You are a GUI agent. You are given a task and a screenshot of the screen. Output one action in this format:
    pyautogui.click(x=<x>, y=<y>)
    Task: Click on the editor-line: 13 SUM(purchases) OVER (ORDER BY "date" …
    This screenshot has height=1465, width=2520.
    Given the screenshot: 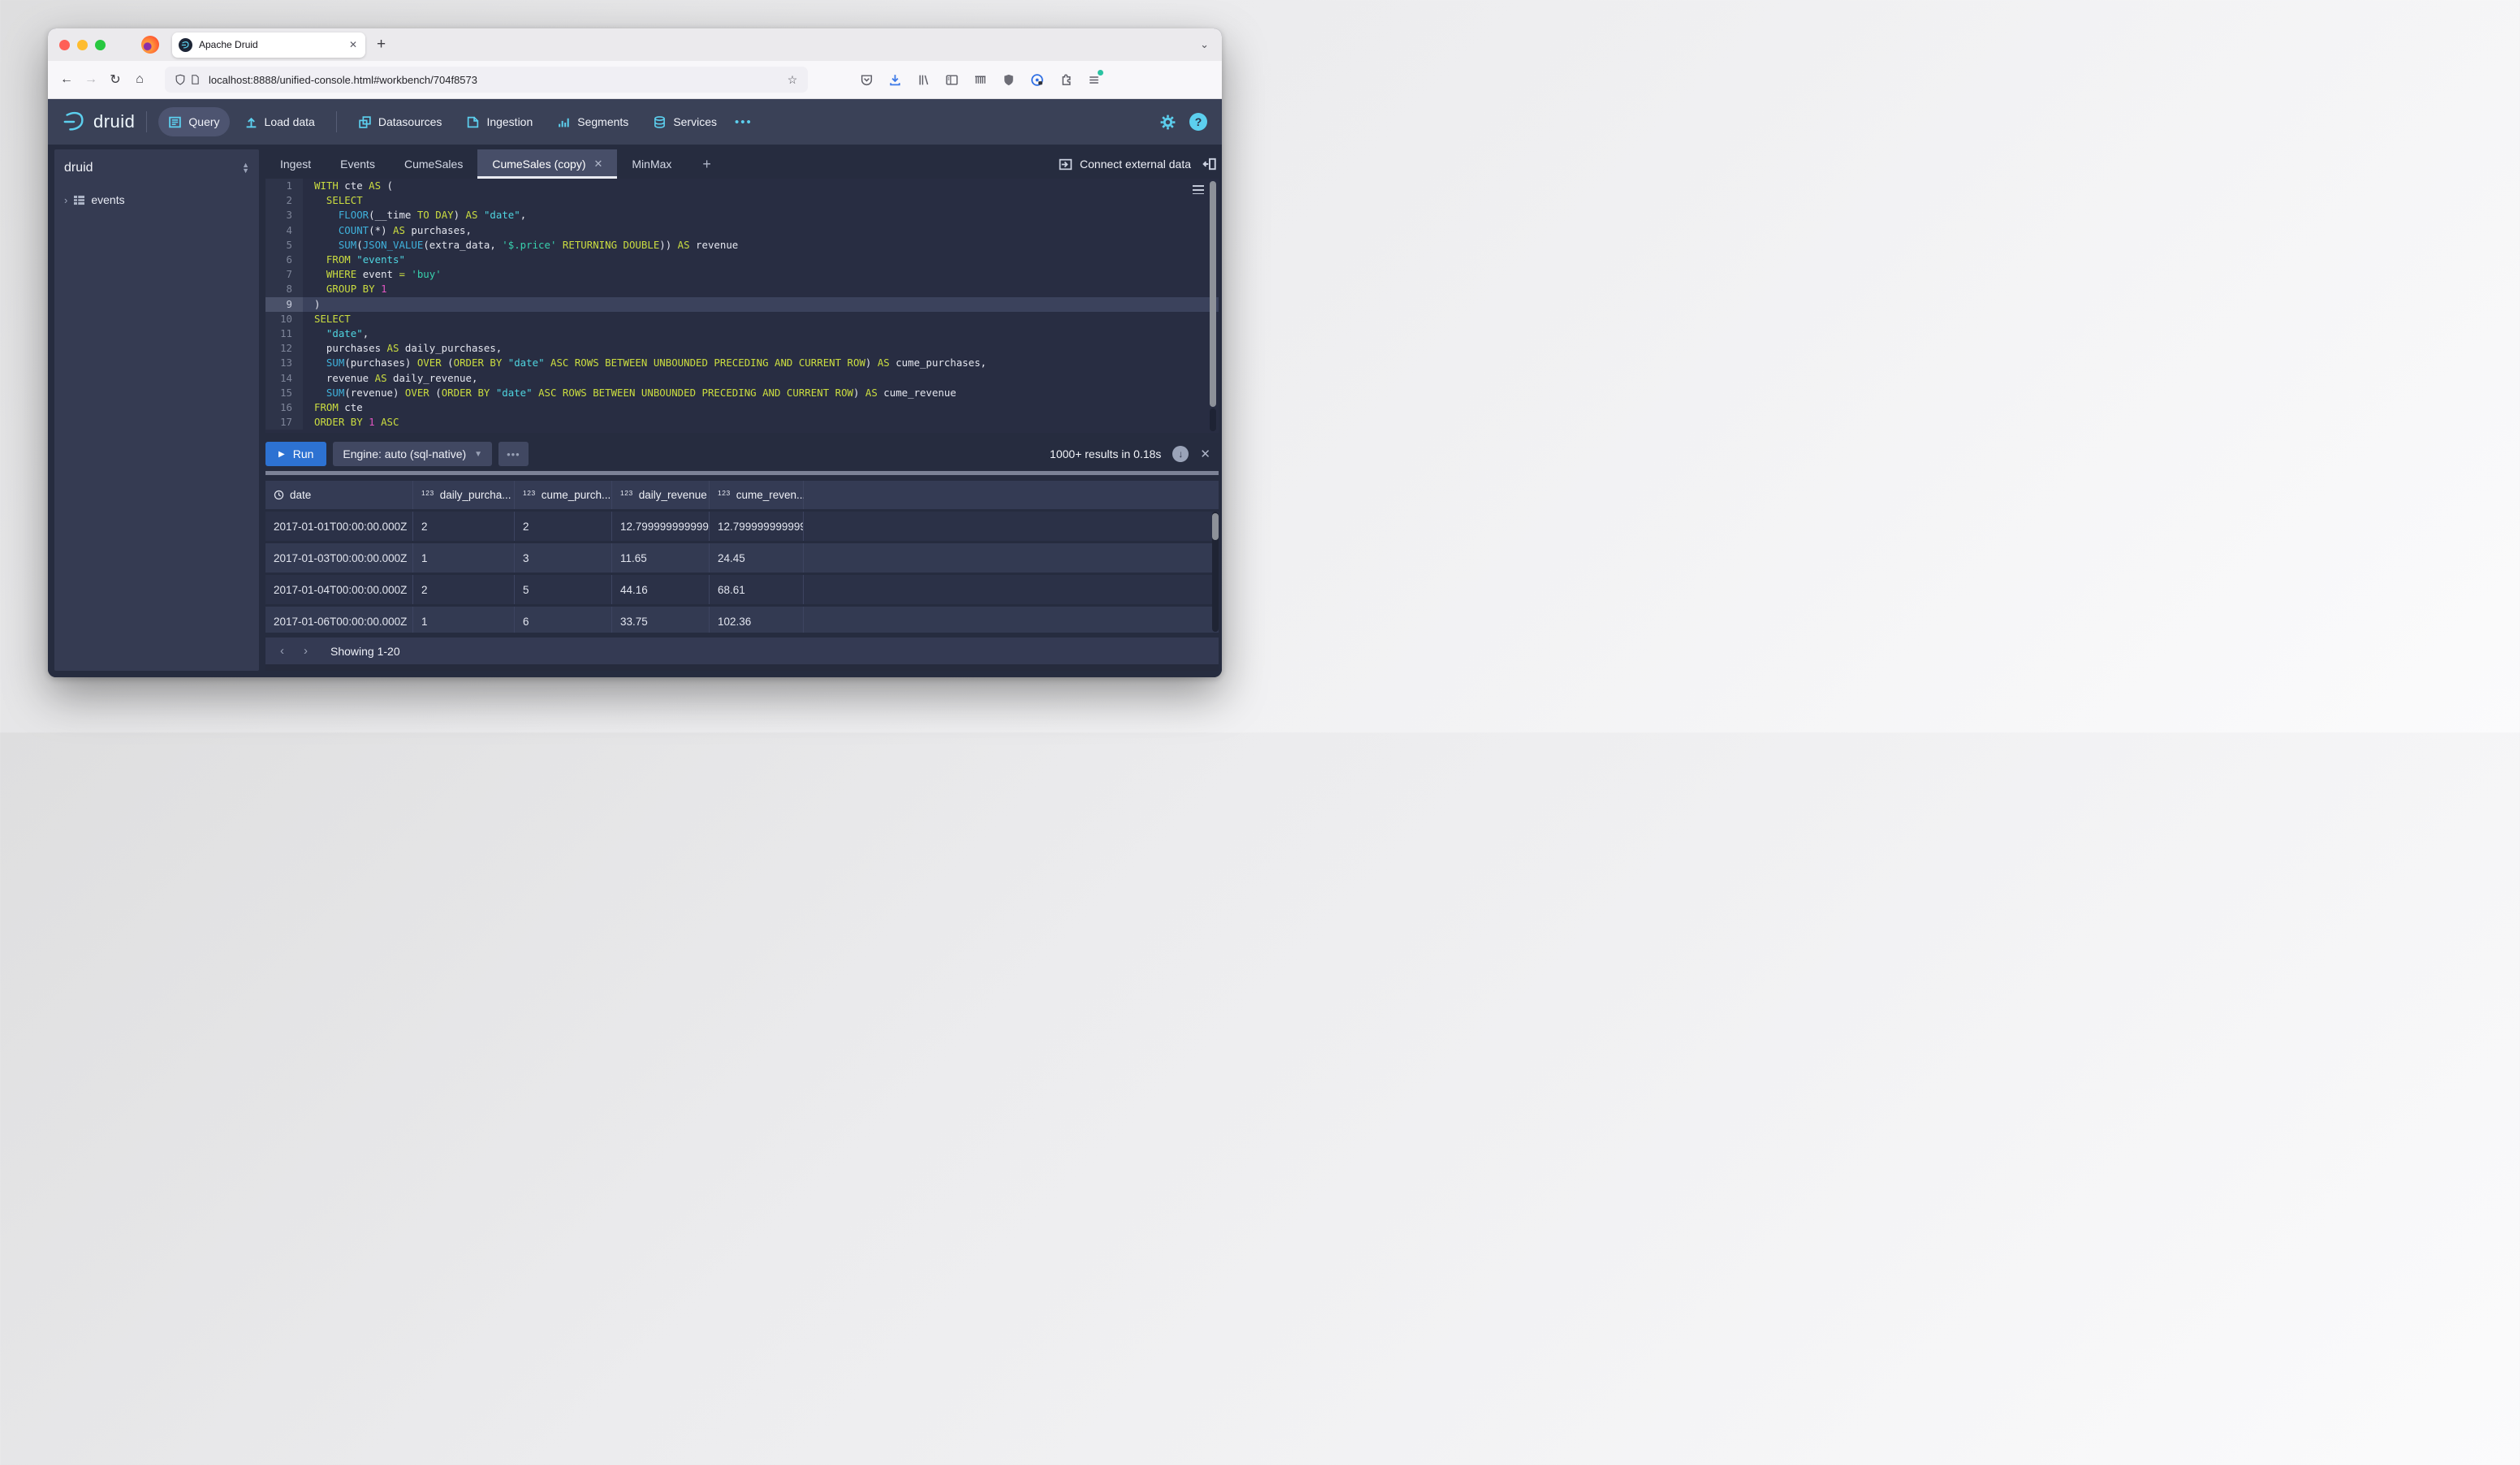 What is the action you would take?
    pyautogui.click(x=742, y=363)
    